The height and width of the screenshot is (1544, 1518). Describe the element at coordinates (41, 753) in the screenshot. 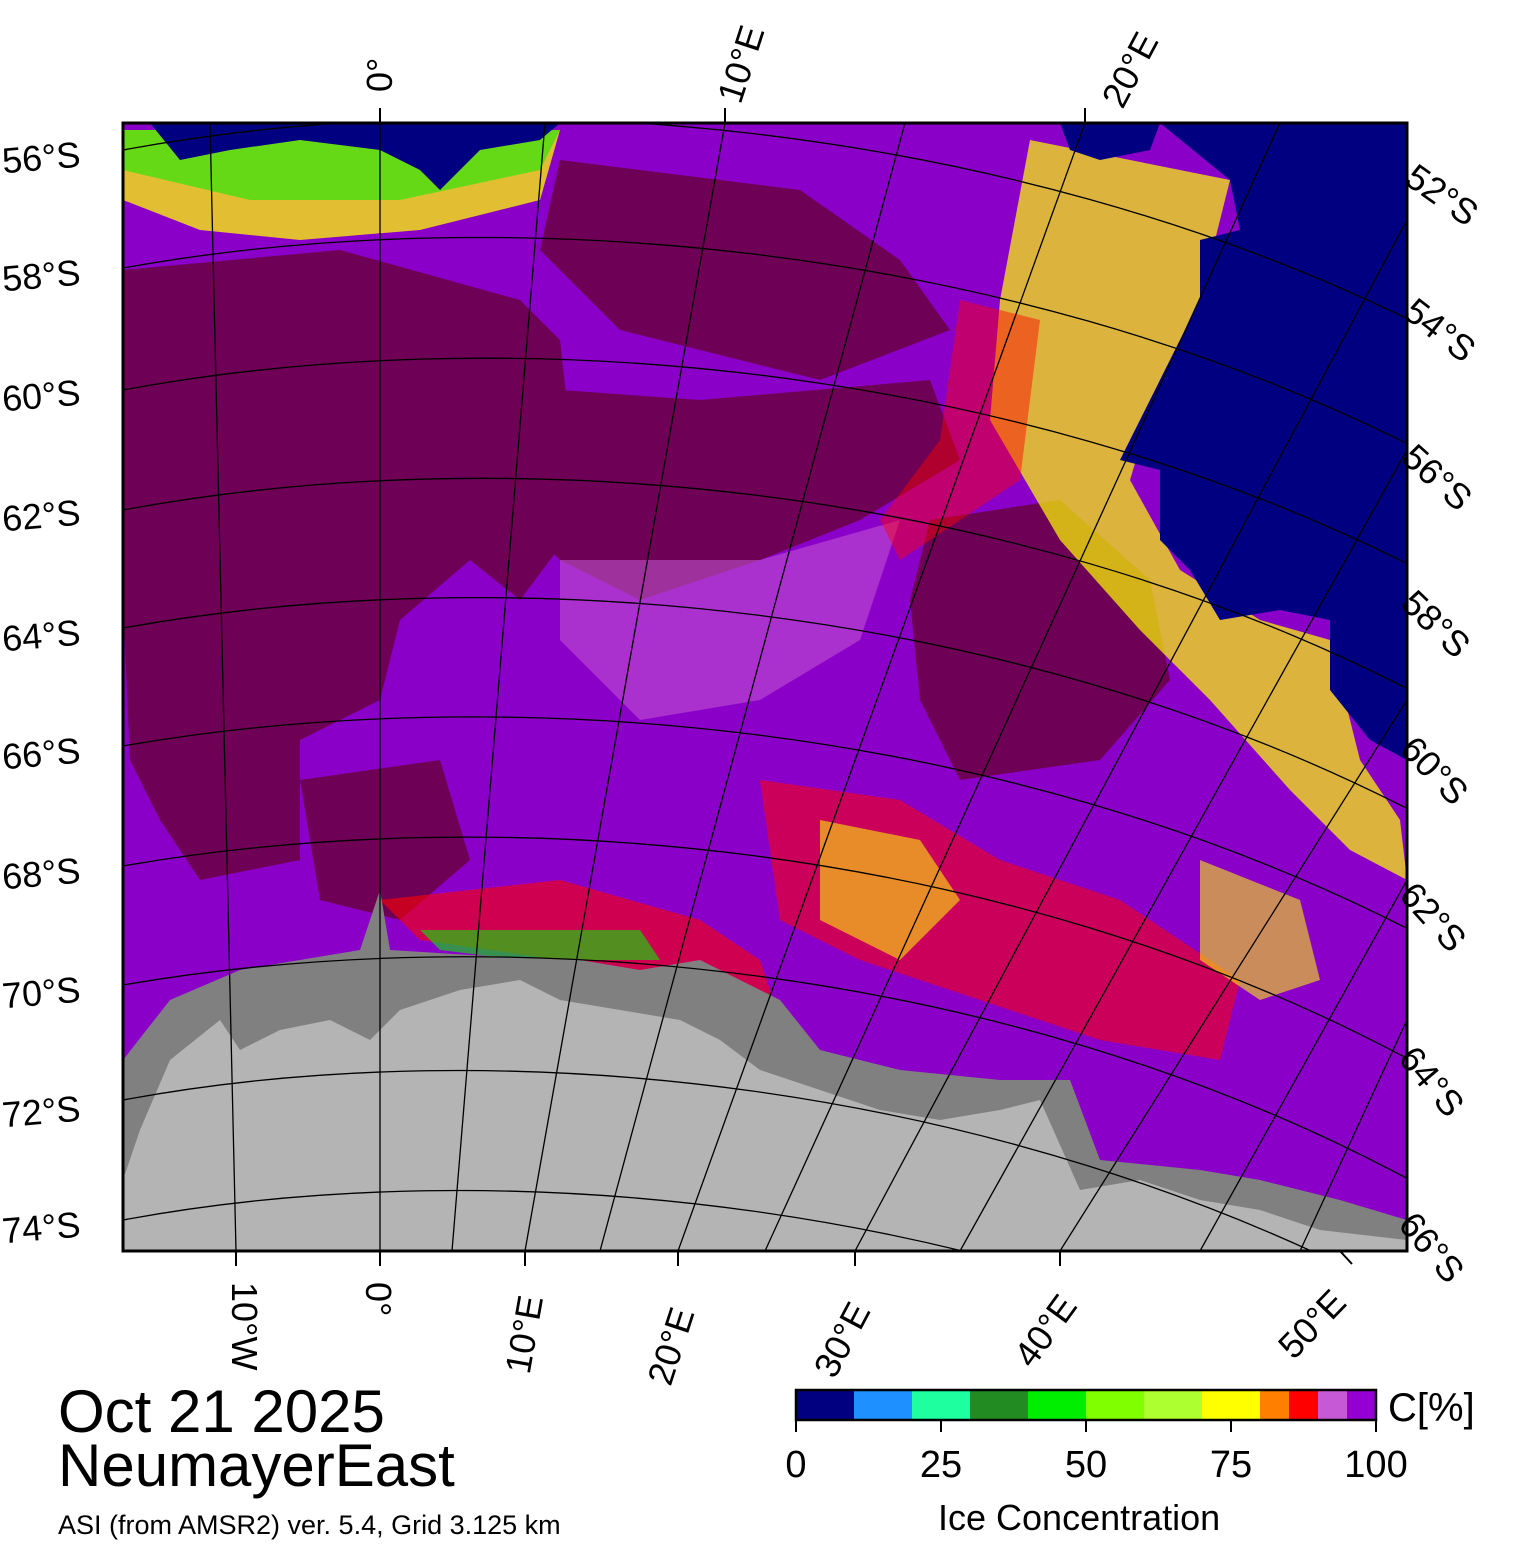

I see `left-lat-label: 66°S` at that location.